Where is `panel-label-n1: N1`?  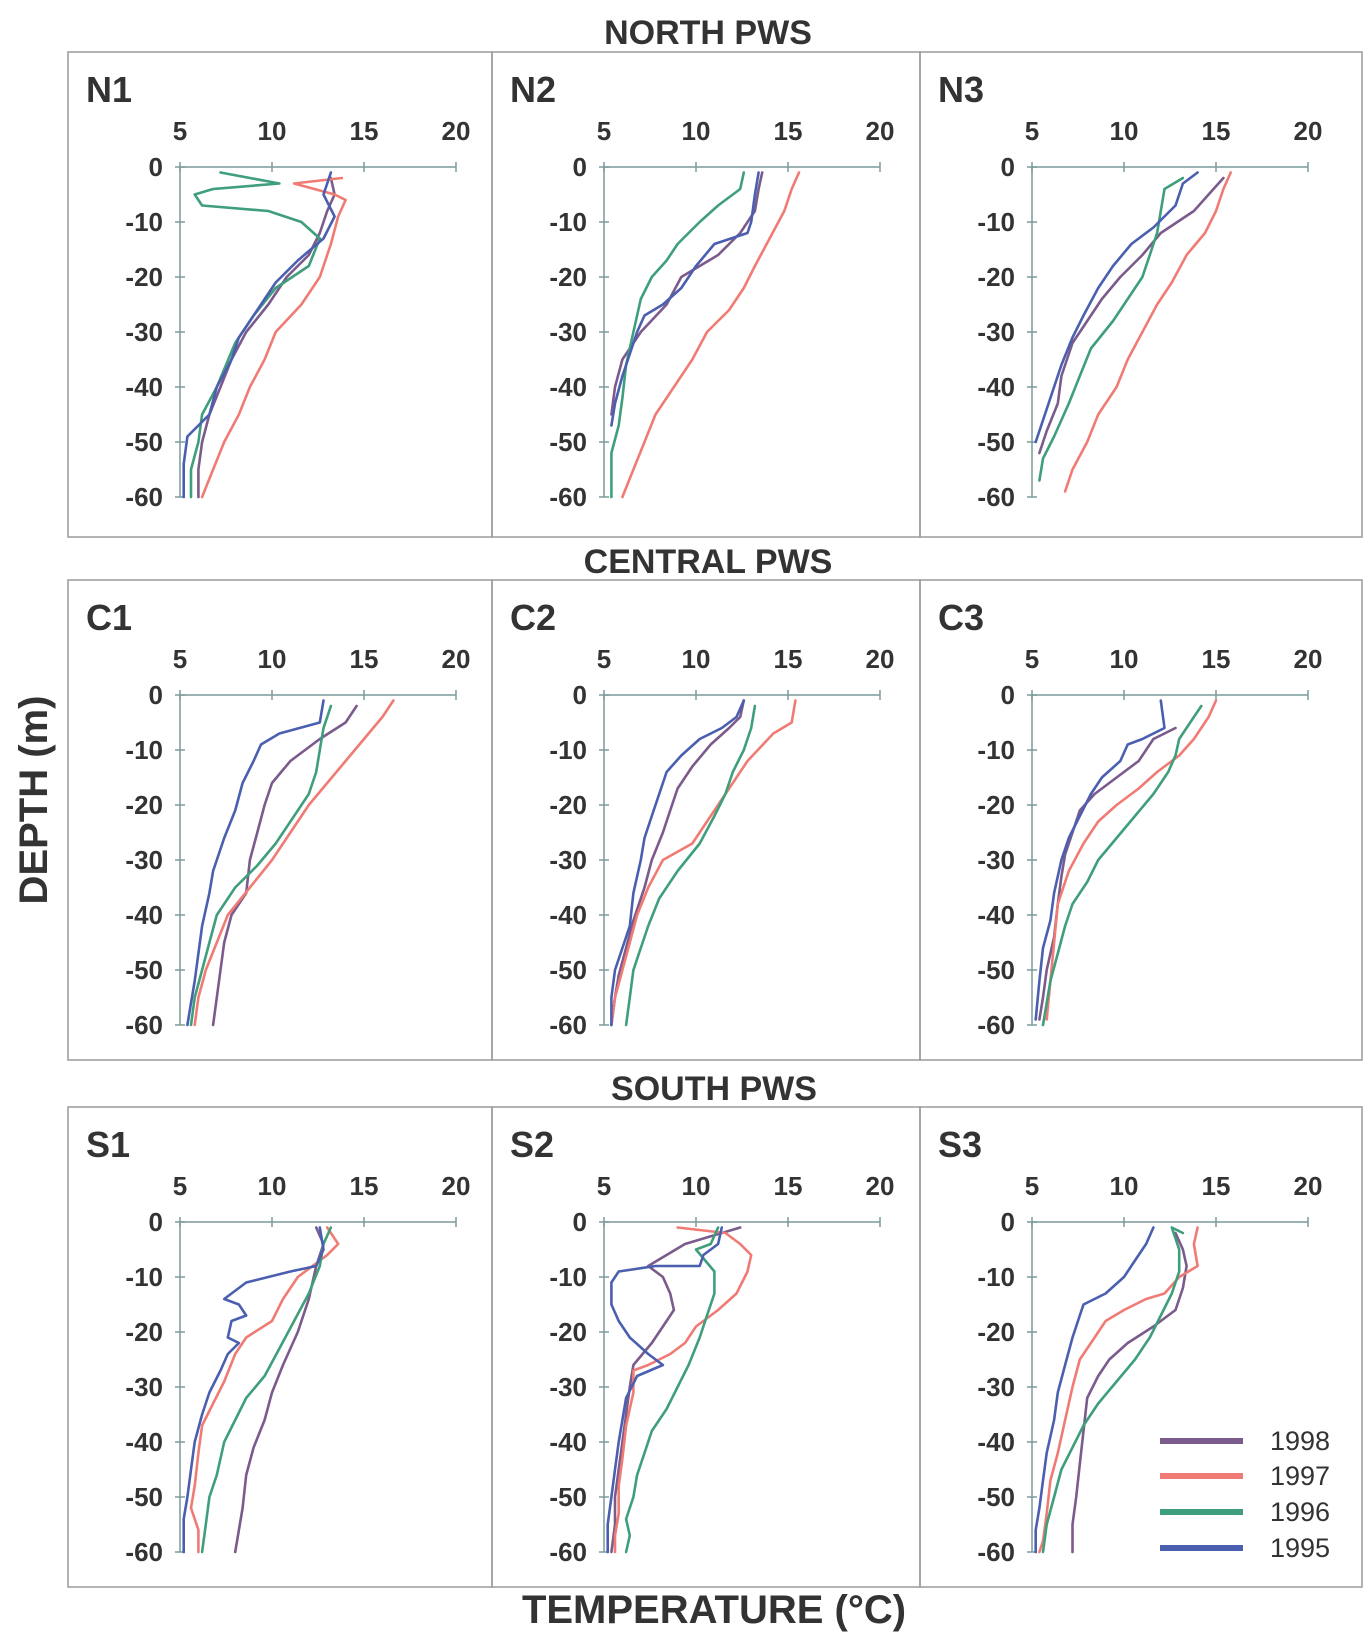
panel-label-n1: N1 is located at coordinates (109, 89).